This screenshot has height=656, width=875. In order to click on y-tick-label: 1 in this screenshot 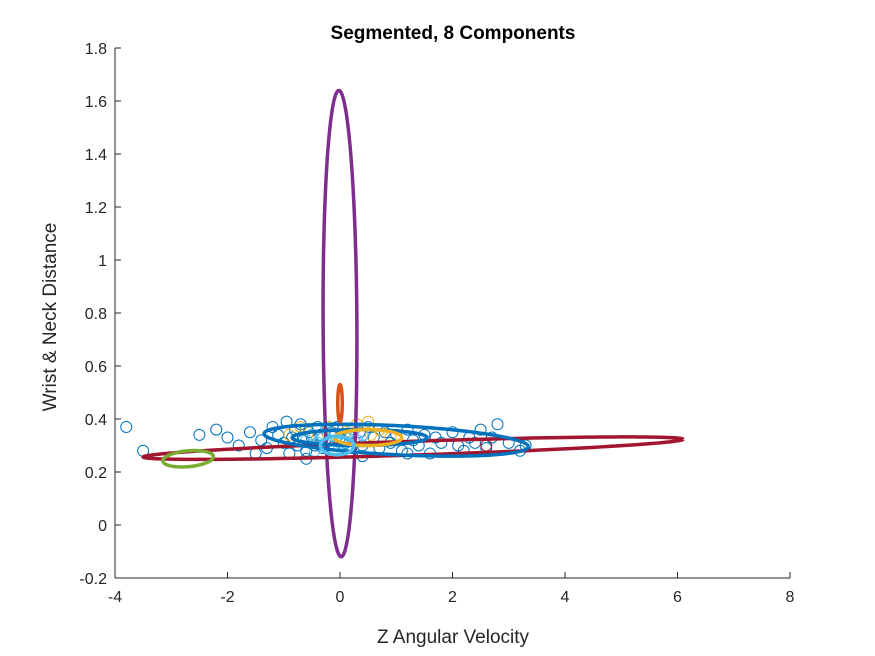, I will do `click(102, 261)`.